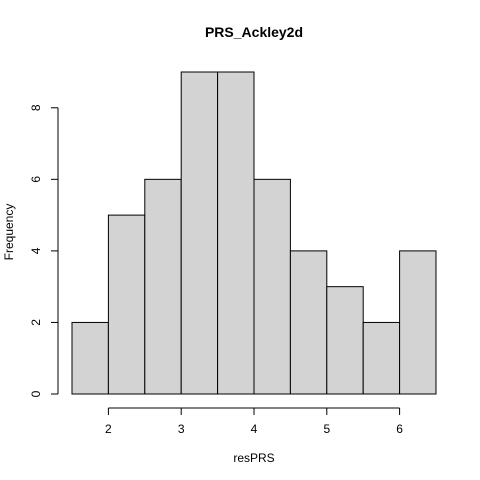 This screenshot has width=480, height=480. Describe the element at coordinates (36, 250) in the screenshot. I see `y-tick-label: 4` at that location.